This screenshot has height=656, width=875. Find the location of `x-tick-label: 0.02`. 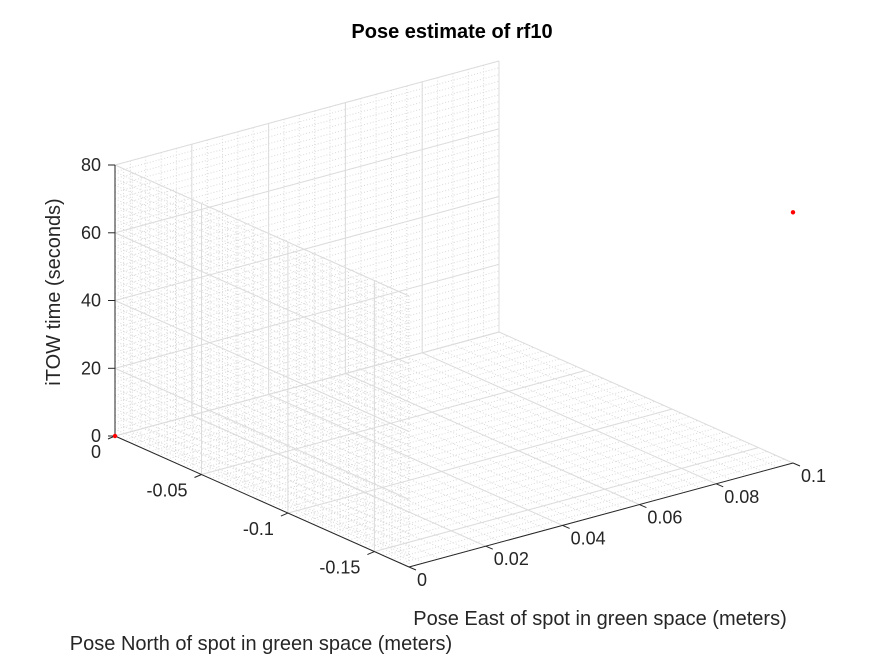

x-tick-label: 0.02 is located at coordinates (511, 559).